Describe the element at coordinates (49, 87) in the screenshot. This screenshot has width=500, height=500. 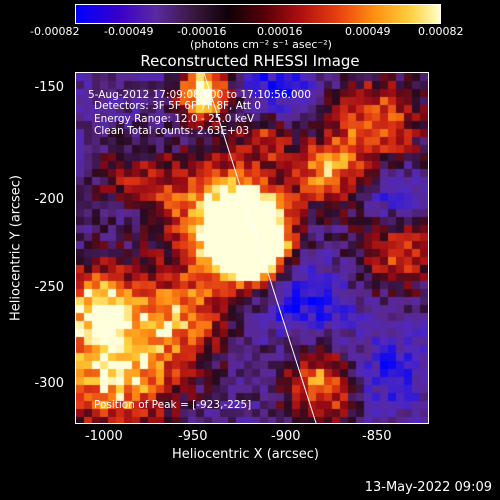
I see `y-tick: -150` at that location.